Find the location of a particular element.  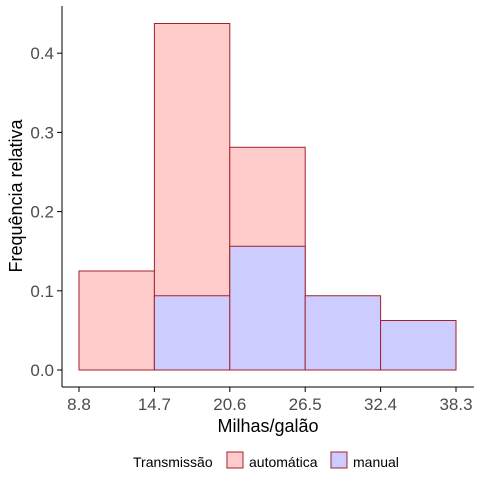

x-tick-label: 20.6 is located at coordinates (229, 404).